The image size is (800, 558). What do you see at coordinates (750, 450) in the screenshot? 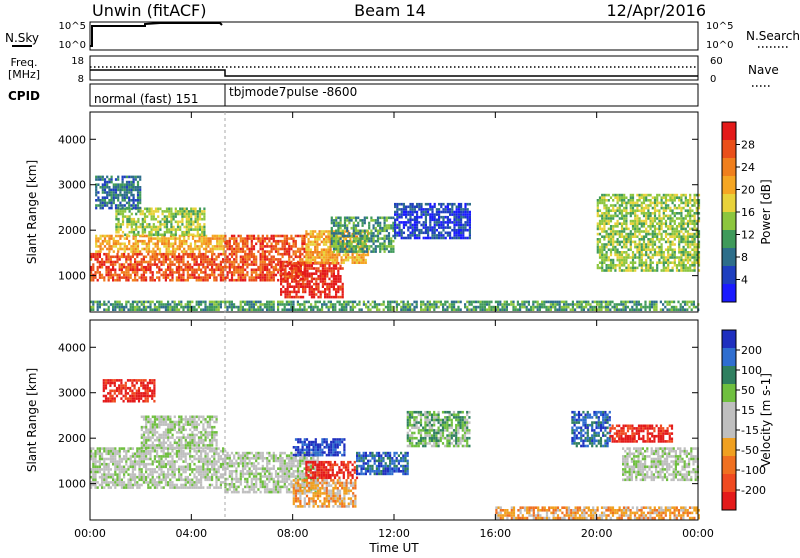
I see `velocity-colorbar-tick-label: -50` at bounding box center [750, 450].